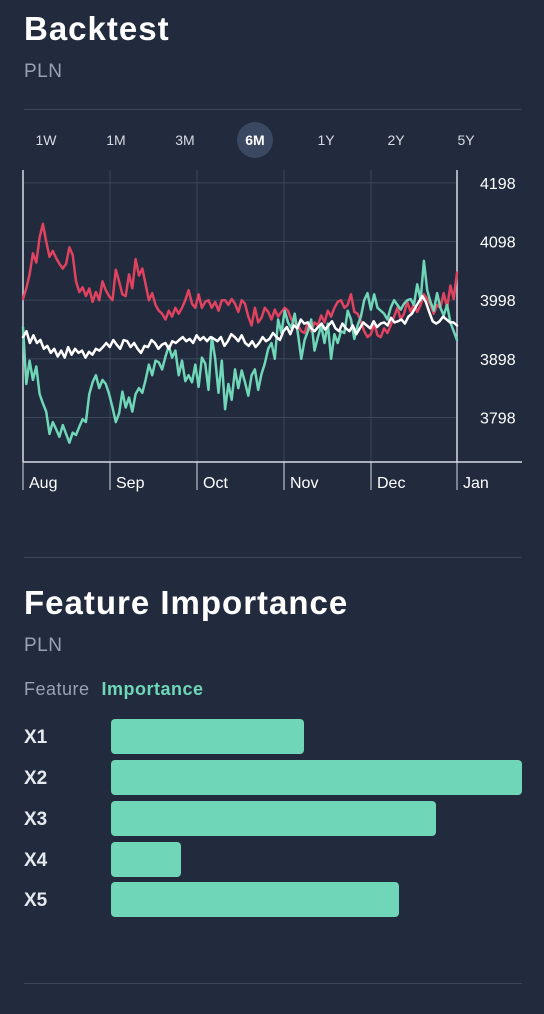 This screenshot has width=544, height=1014. Describe the element at coordinates (57, 689) in the screenshot. I see `feature-column-header: Feature` at that location.